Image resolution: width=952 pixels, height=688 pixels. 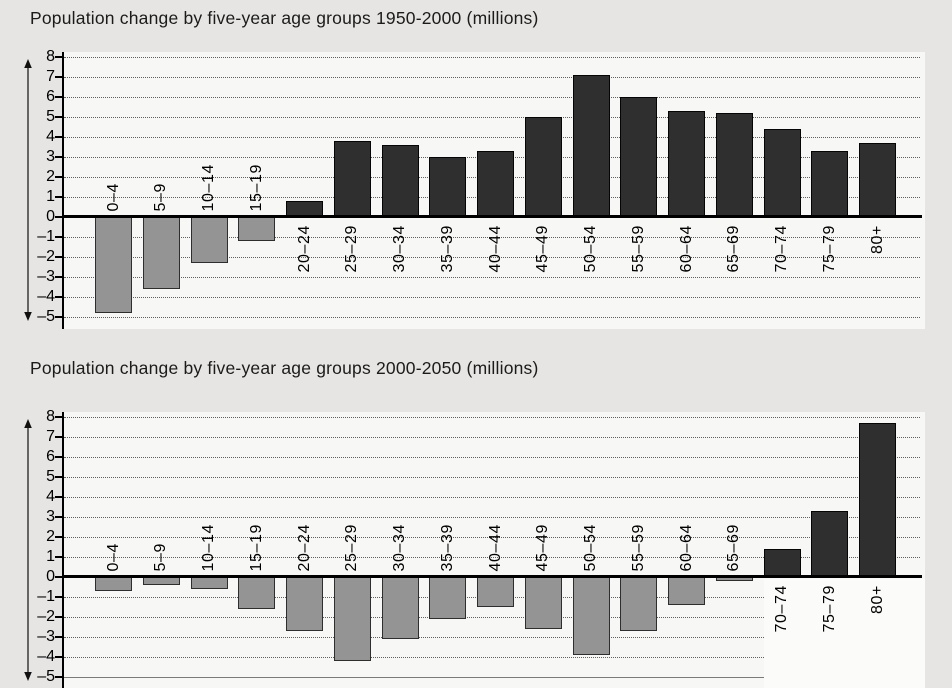 What do you see at coordinates (400, 547) in the screenshot?
I see `bar-label: 30–34` at bounding box center [400, 547].